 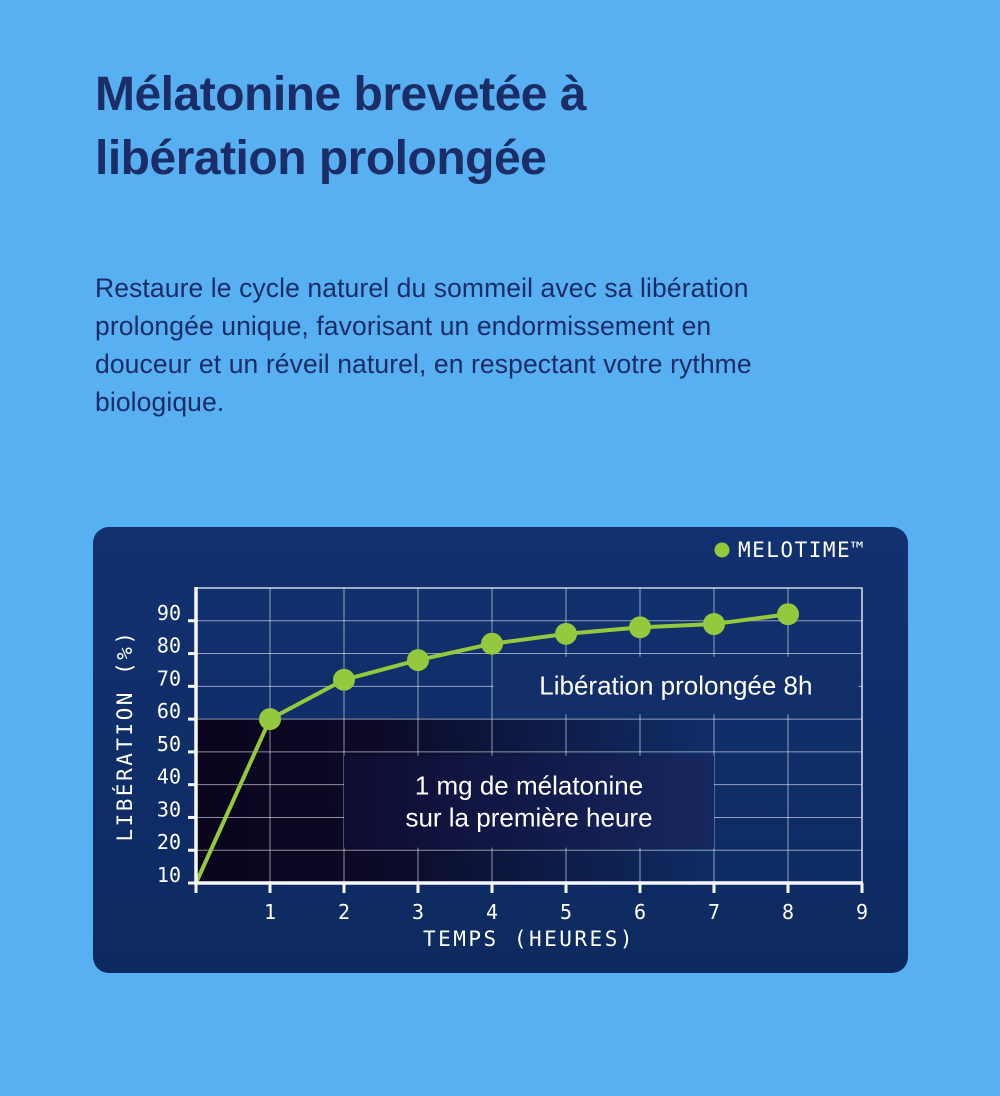 I want to click on x-axis-label: TEMPS (HEURES), so click(x=529, y=939).